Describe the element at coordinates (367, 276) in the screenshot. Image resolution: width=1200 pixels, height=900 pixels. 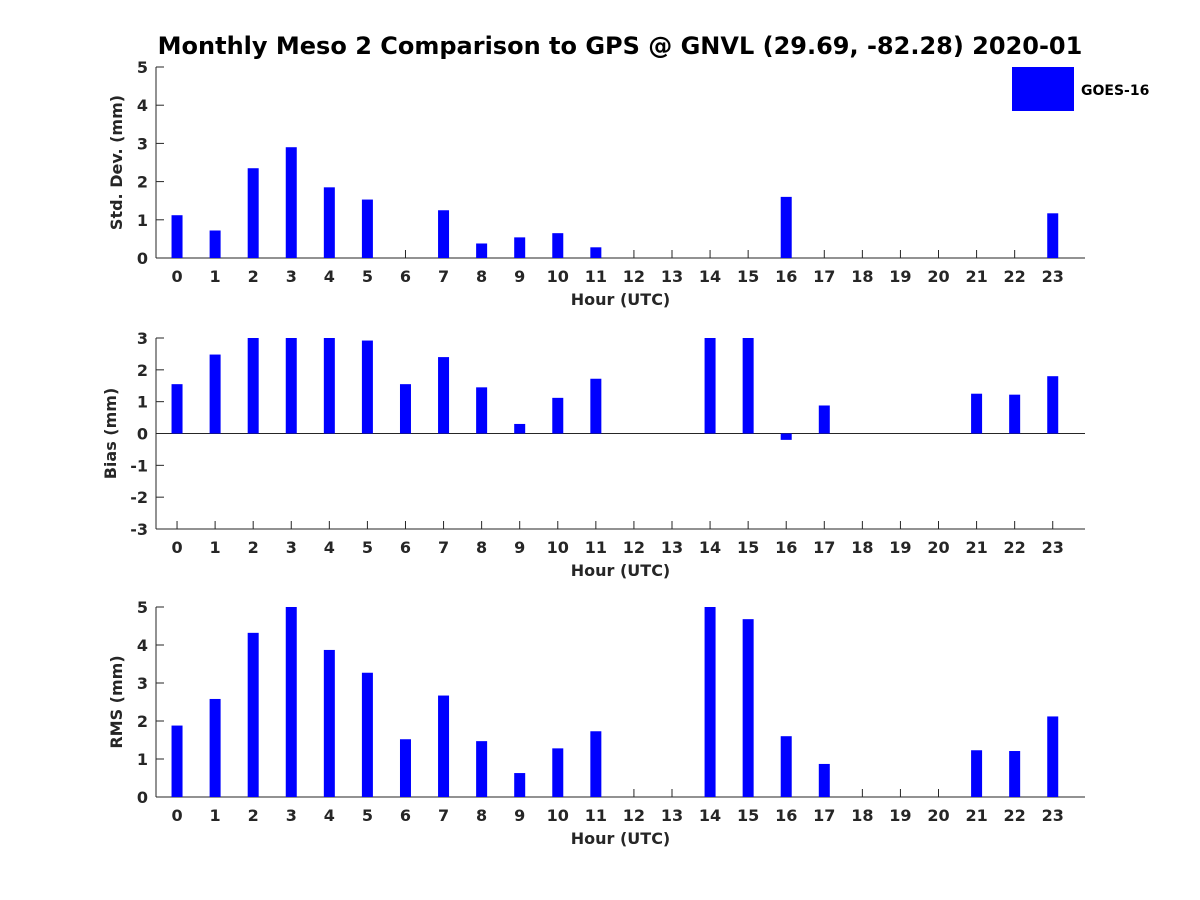
I see `x-tick-label: 5` at that location.